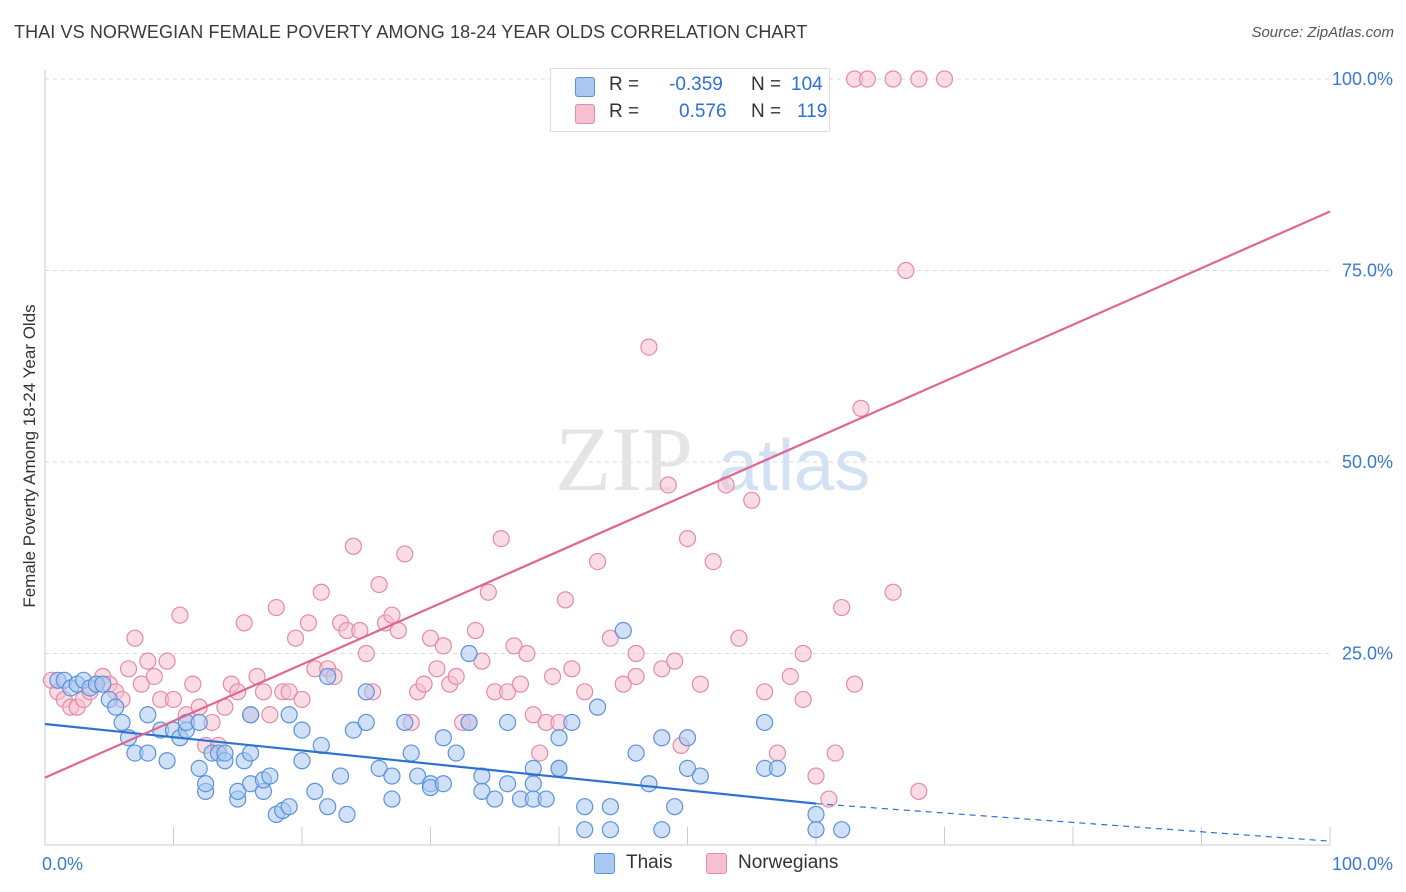 The width and height of the screenshot is (1406, 892). Describe the element at coordinates (812, 111) in the screenshot. I see `norwegians-n-value: 119` at that location.